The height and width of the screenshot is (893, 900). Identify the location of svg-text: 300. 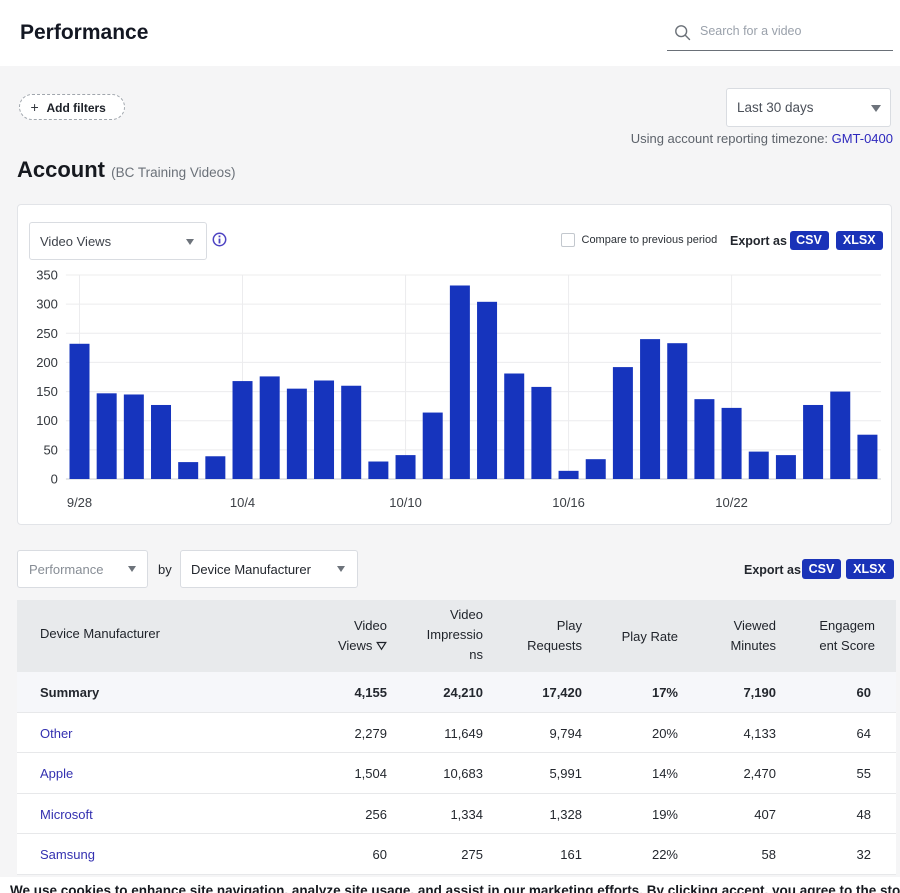
(47, 304).